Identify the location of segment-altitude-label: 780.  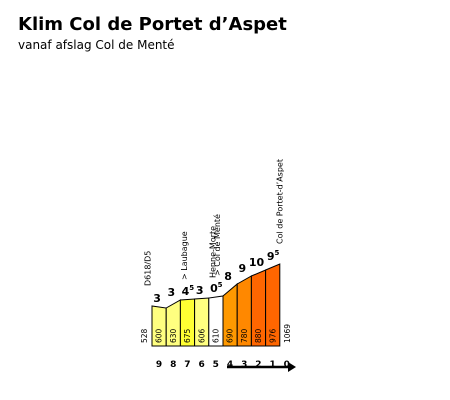
(244, 335).